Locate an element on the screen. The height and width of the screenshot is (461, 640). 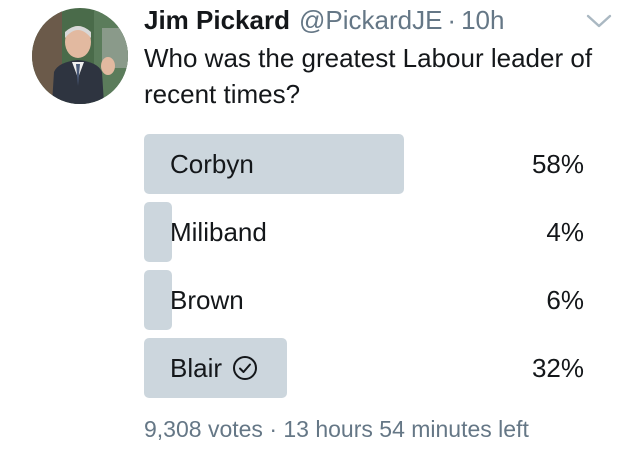
poll-time-left: 13 hours 54 minutes left is located at coordinates (406, 429).